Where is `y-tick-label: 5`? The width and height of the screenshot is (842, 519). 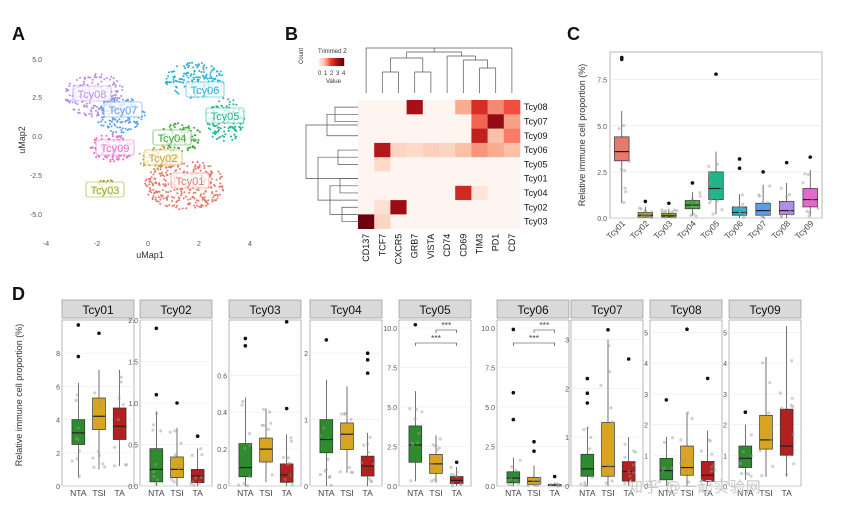
y-tick-label: 5 is located at coordinates (725, 333).